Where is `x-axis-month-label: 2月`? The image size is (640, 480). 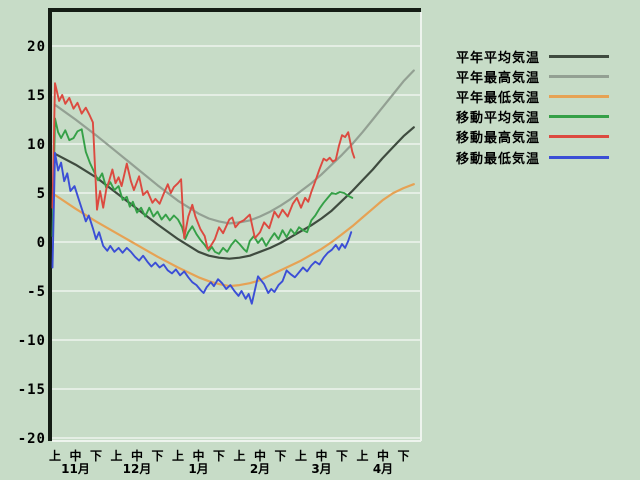
x-axis-month-label: 2月 is located at coordinates (260, 469).